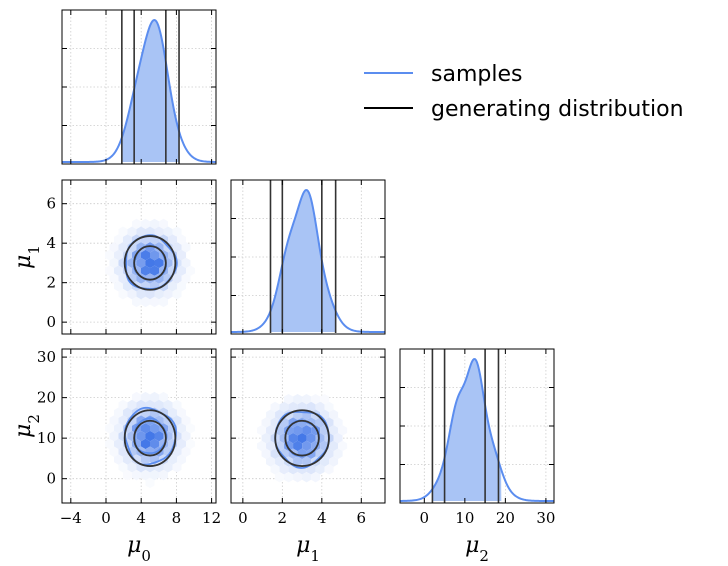 This screenshot has height=566, width=728. What do you see at coordinates (477, 549) in the screenshot?
I see `x-axis-label-μ2: μ2` at bounding box center [477, 549].